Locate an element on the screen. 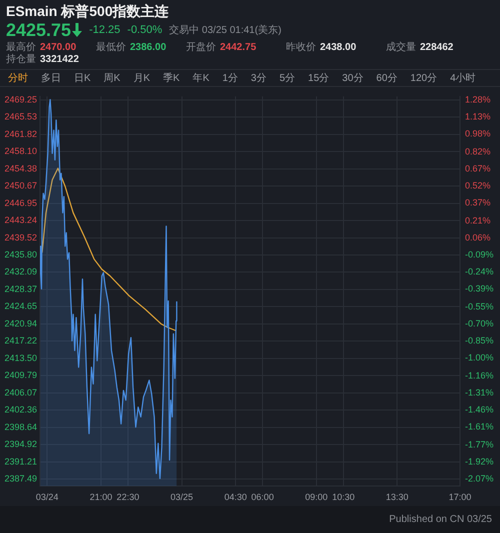 This screenshot has height=533, width=500. y-tick-label: 2439.52 is located at coordinates (20, 237).